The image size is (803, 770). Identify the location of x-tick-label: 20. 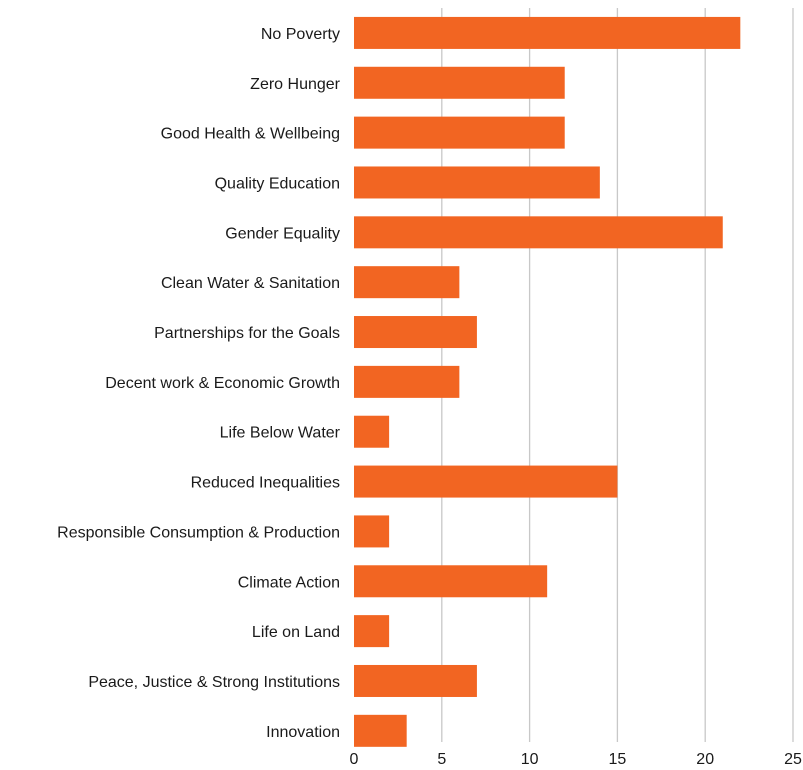
(705, 758).